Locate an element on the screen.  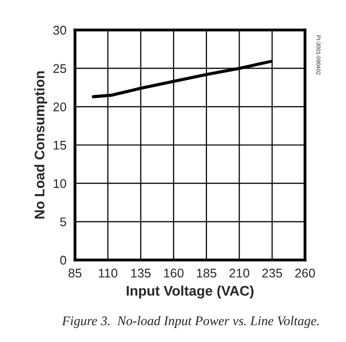
y-axis-title: No Load Consumption is located at coordinates (41, 145).